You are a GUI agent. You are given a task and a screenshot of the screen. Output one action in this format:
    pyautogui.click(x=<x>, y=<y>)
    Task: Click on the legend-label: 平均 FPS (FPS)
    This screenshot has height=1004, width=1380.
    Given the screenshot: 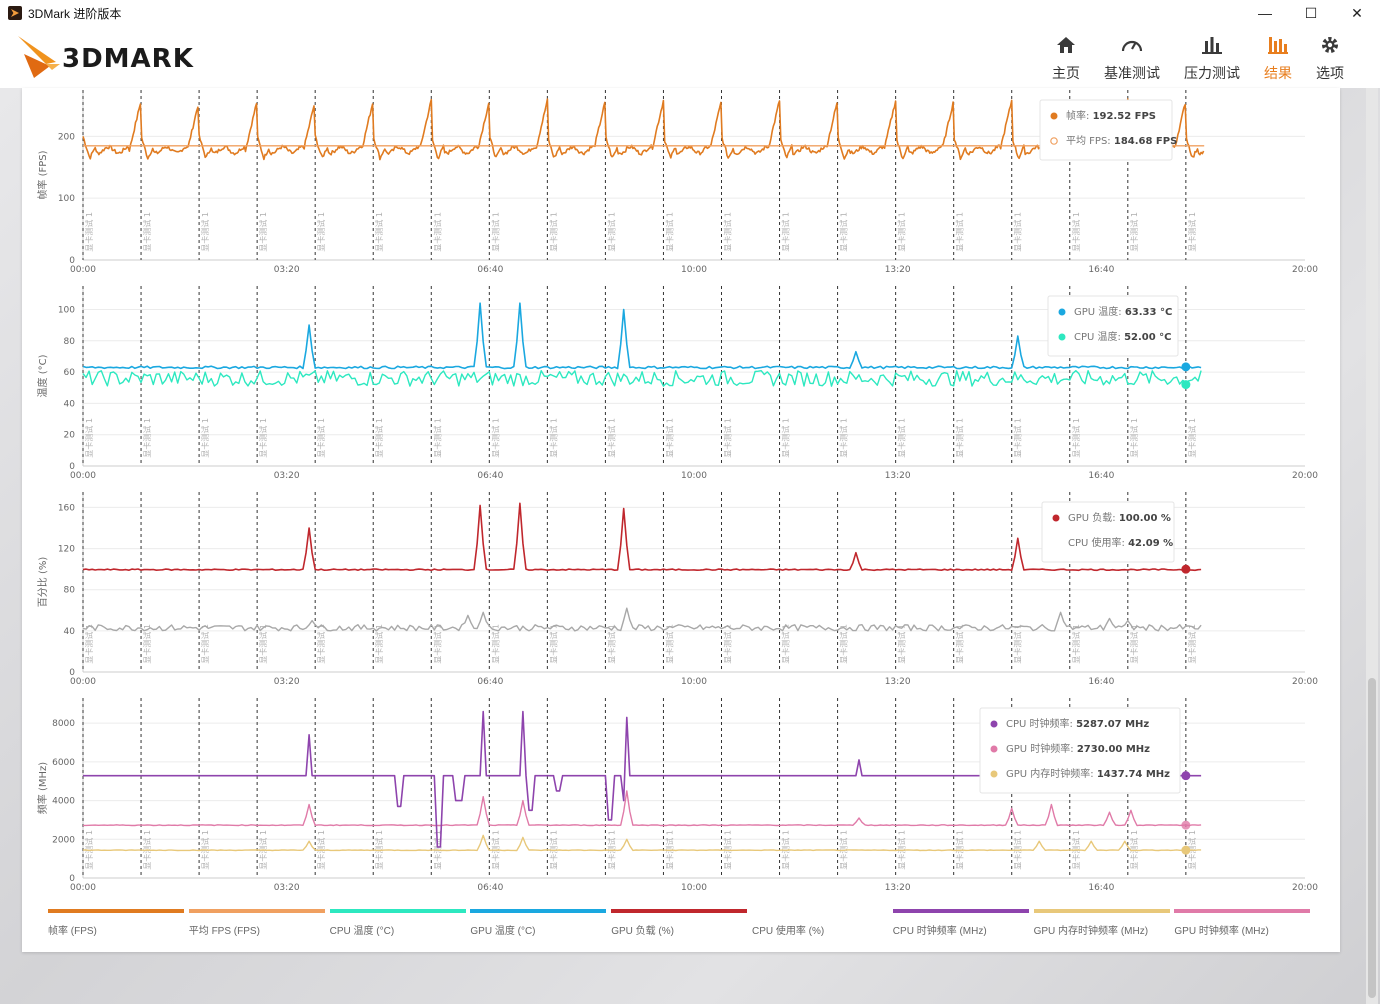 What is the action you would take?
    pyautogui.click(x=224, y=931)
    